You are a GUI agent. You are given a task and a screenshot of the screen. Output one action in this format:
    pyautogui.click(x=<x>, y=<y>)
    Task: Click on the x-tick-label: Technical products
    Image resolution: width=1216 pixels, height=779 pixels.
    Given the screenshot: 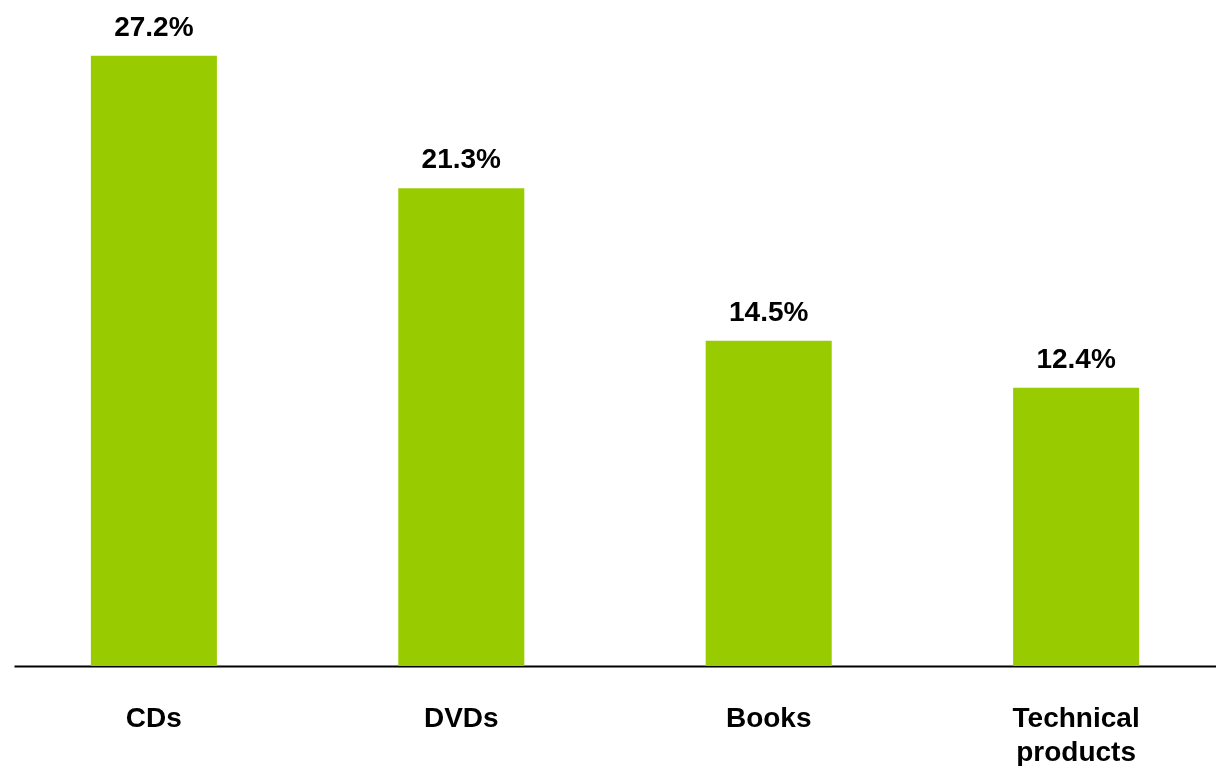 What is the action you would take?
    pyautogui.click(x=1076, y=734)
    